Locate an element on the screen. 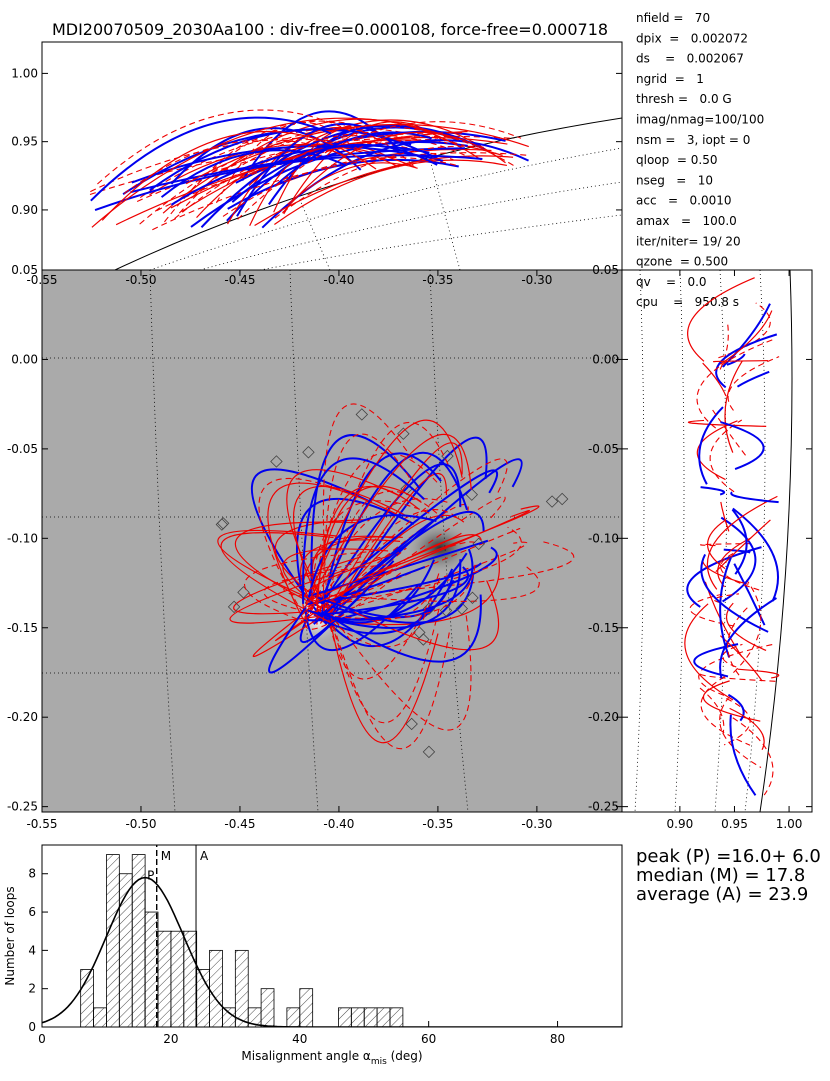 Image resolution: width=830 pixels, height=1081 pixels. x-tick-label: -0.35 is located at coordinates (437, 824).